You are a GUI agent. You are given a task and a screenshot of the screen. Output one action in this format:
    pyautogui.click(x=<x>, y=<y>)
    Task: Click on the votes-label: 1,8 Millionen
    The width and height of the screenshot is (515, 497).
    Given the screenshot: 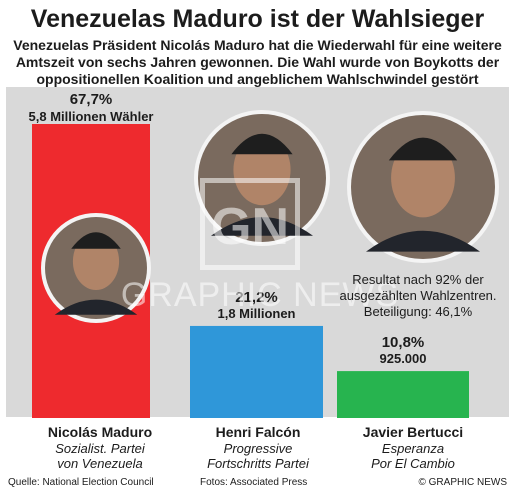 What is the action you would take?
    pyautogui.click(x=256, y=313)
    